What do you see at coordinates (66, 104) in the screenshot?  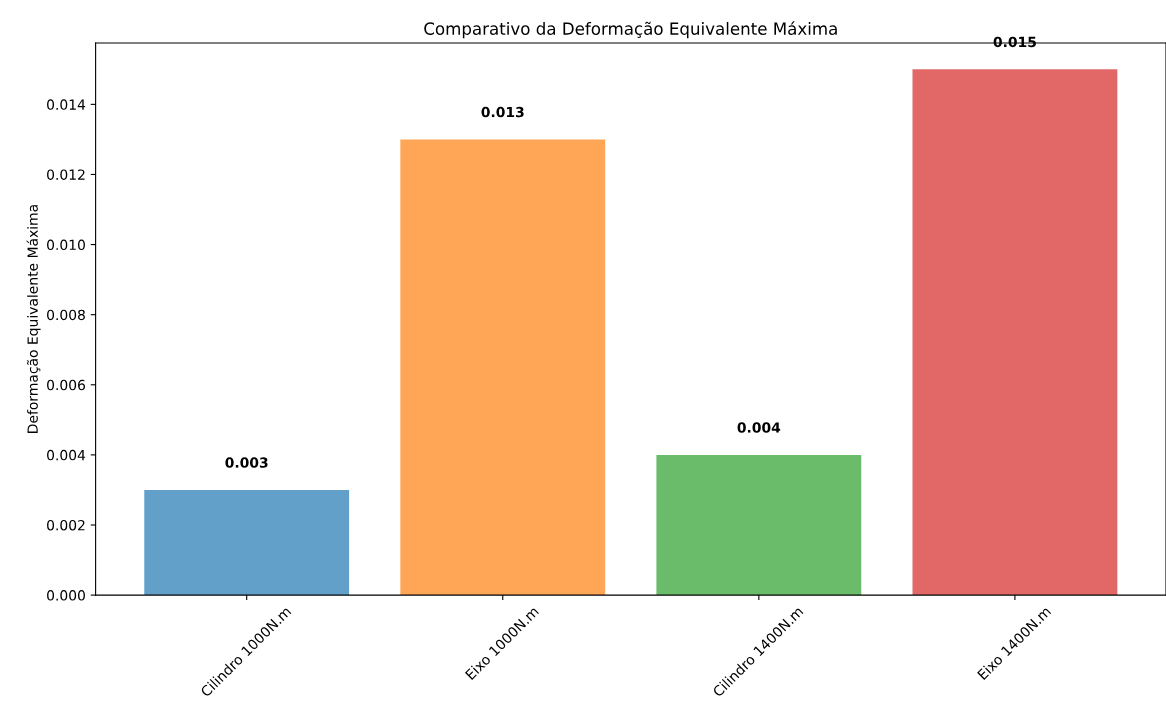 I see `y-tick-label: 0.014` at bounding box center [66, 104].